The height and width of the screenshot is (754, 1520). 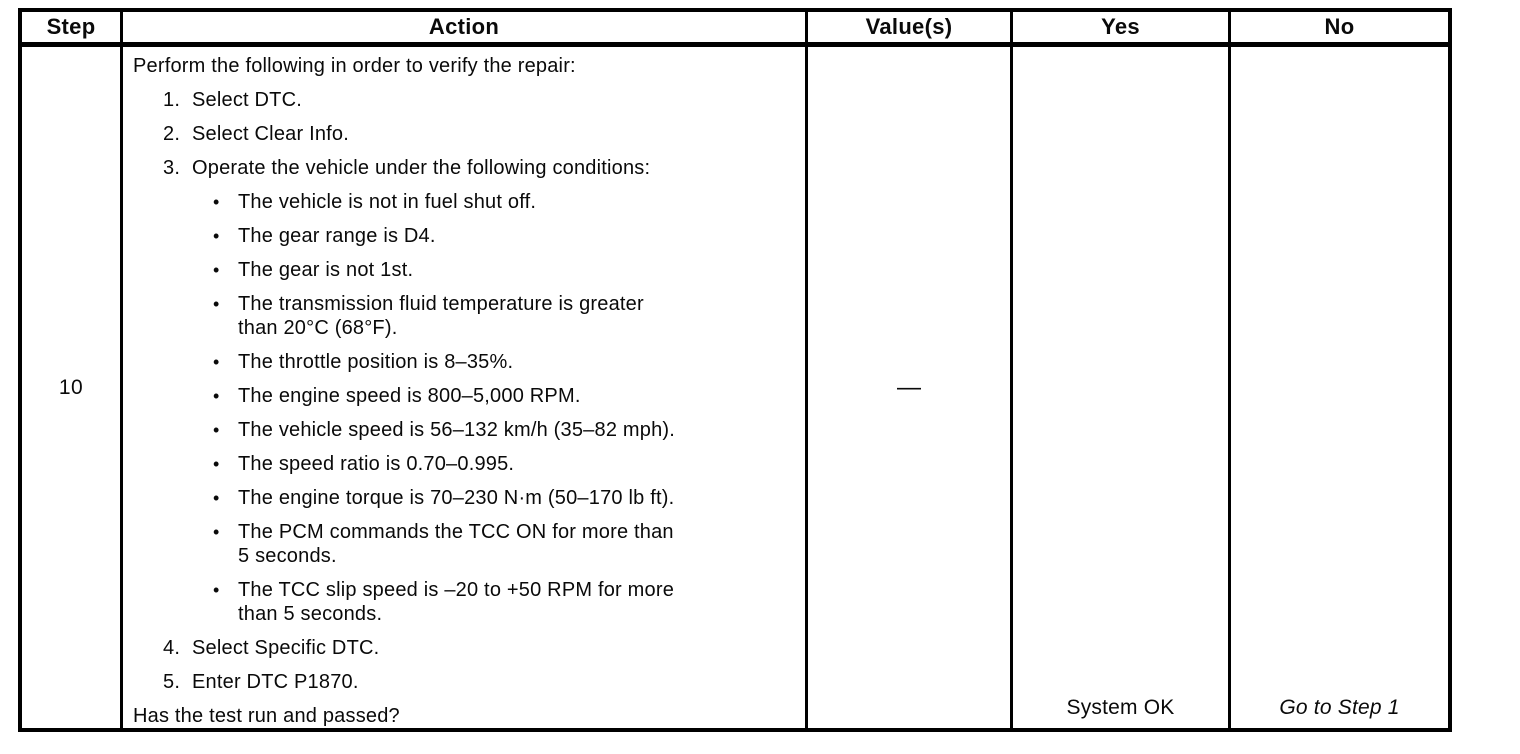 I want to click on action-step-2-text: Select Clear Info., so click(x=271, y=134).